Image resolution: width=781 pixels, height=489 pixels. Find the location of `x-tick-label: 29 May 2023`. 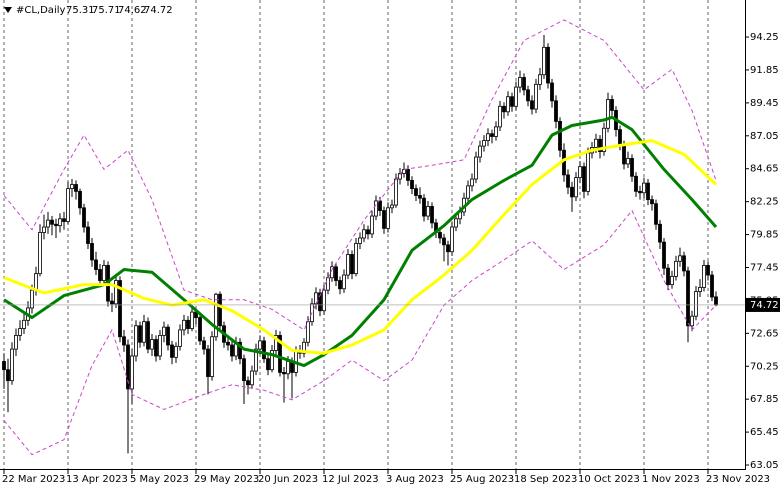

x-tick-label: 29 May 2023 is located at coordinates (226, 479).